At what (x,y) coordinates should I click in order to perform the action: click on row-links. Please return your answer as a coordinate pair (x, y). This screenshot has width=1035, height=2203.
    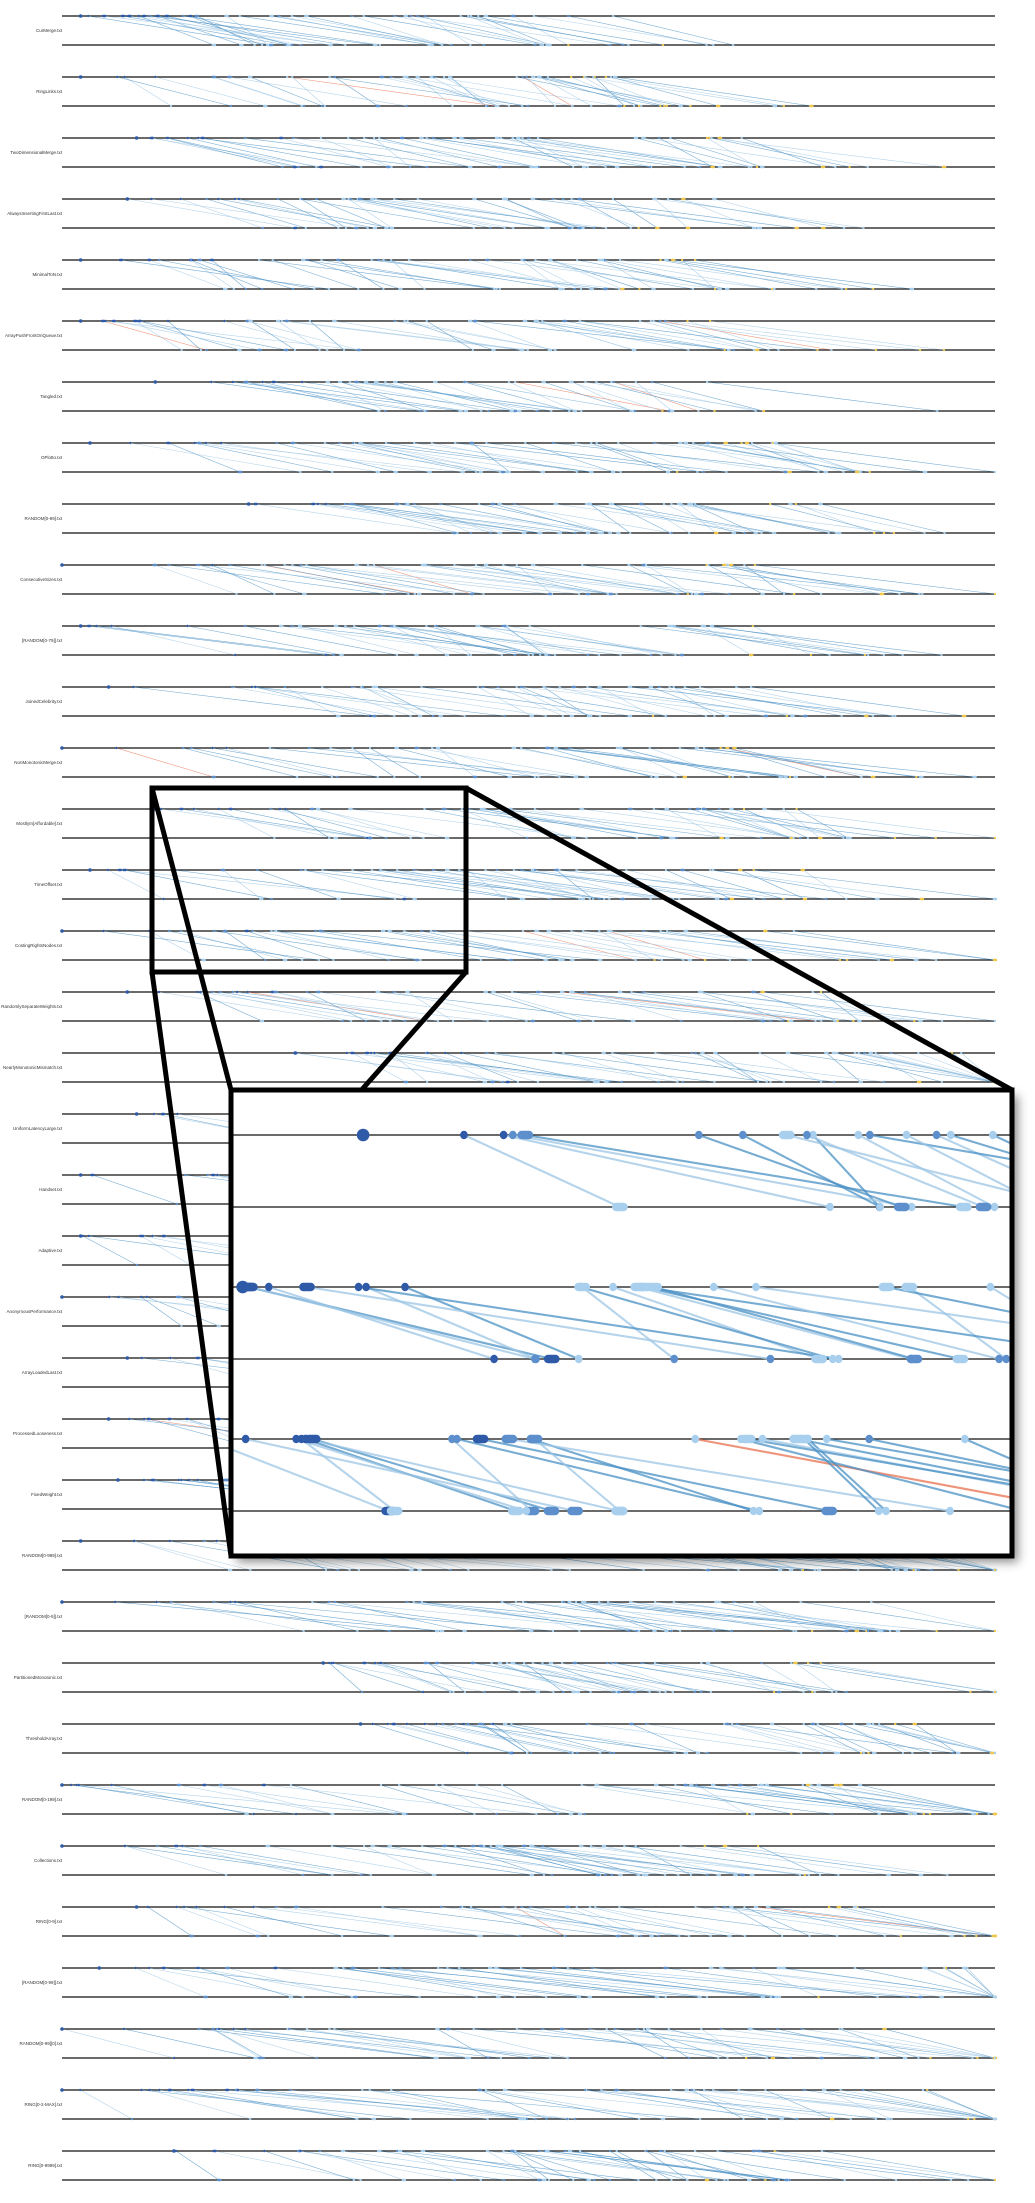
    Looking at the image, I should click on (600, 518).